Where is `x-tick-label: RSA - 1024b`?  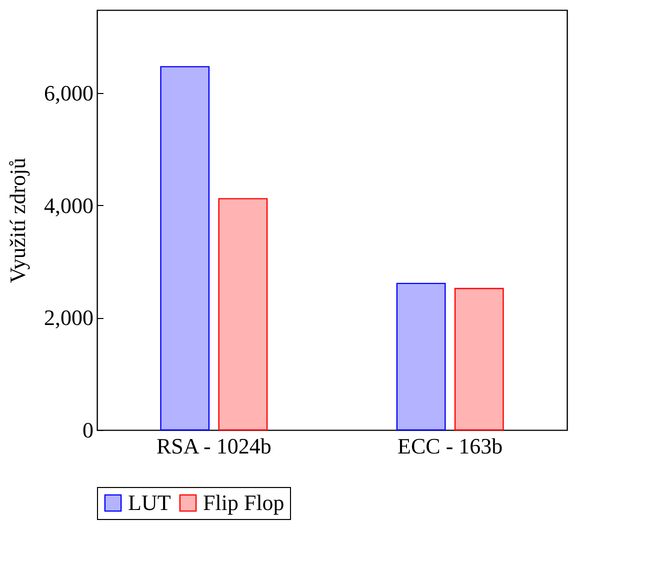
x-tick-label: RSA - 1024b is located at coordinates (214, 446).